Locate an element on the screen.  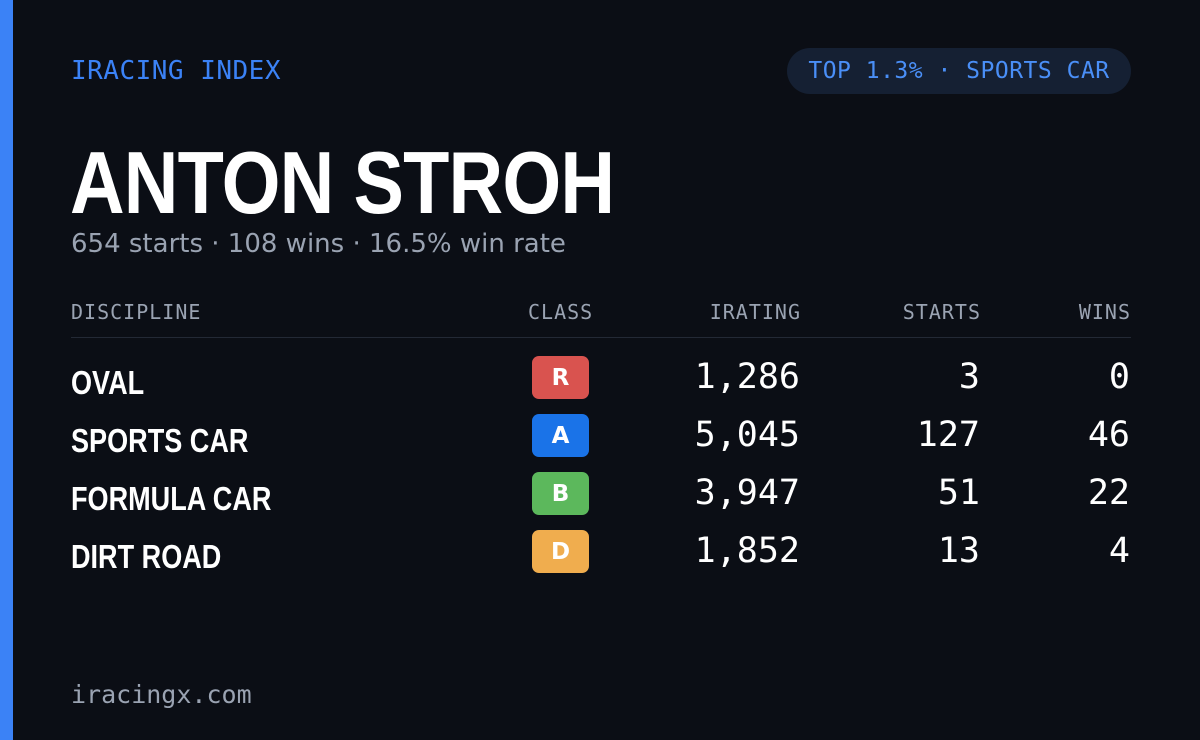
starts-value: 51 is located at coordinates (958, 493).